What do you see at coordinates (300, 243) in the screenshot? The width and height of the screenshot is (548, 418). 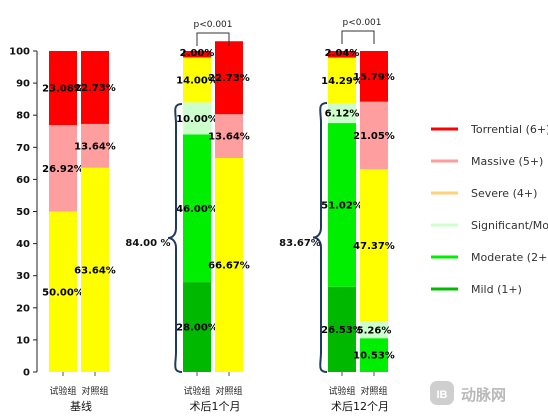 I see `brace-label: 83.67%` at bounding box center [300, 243].